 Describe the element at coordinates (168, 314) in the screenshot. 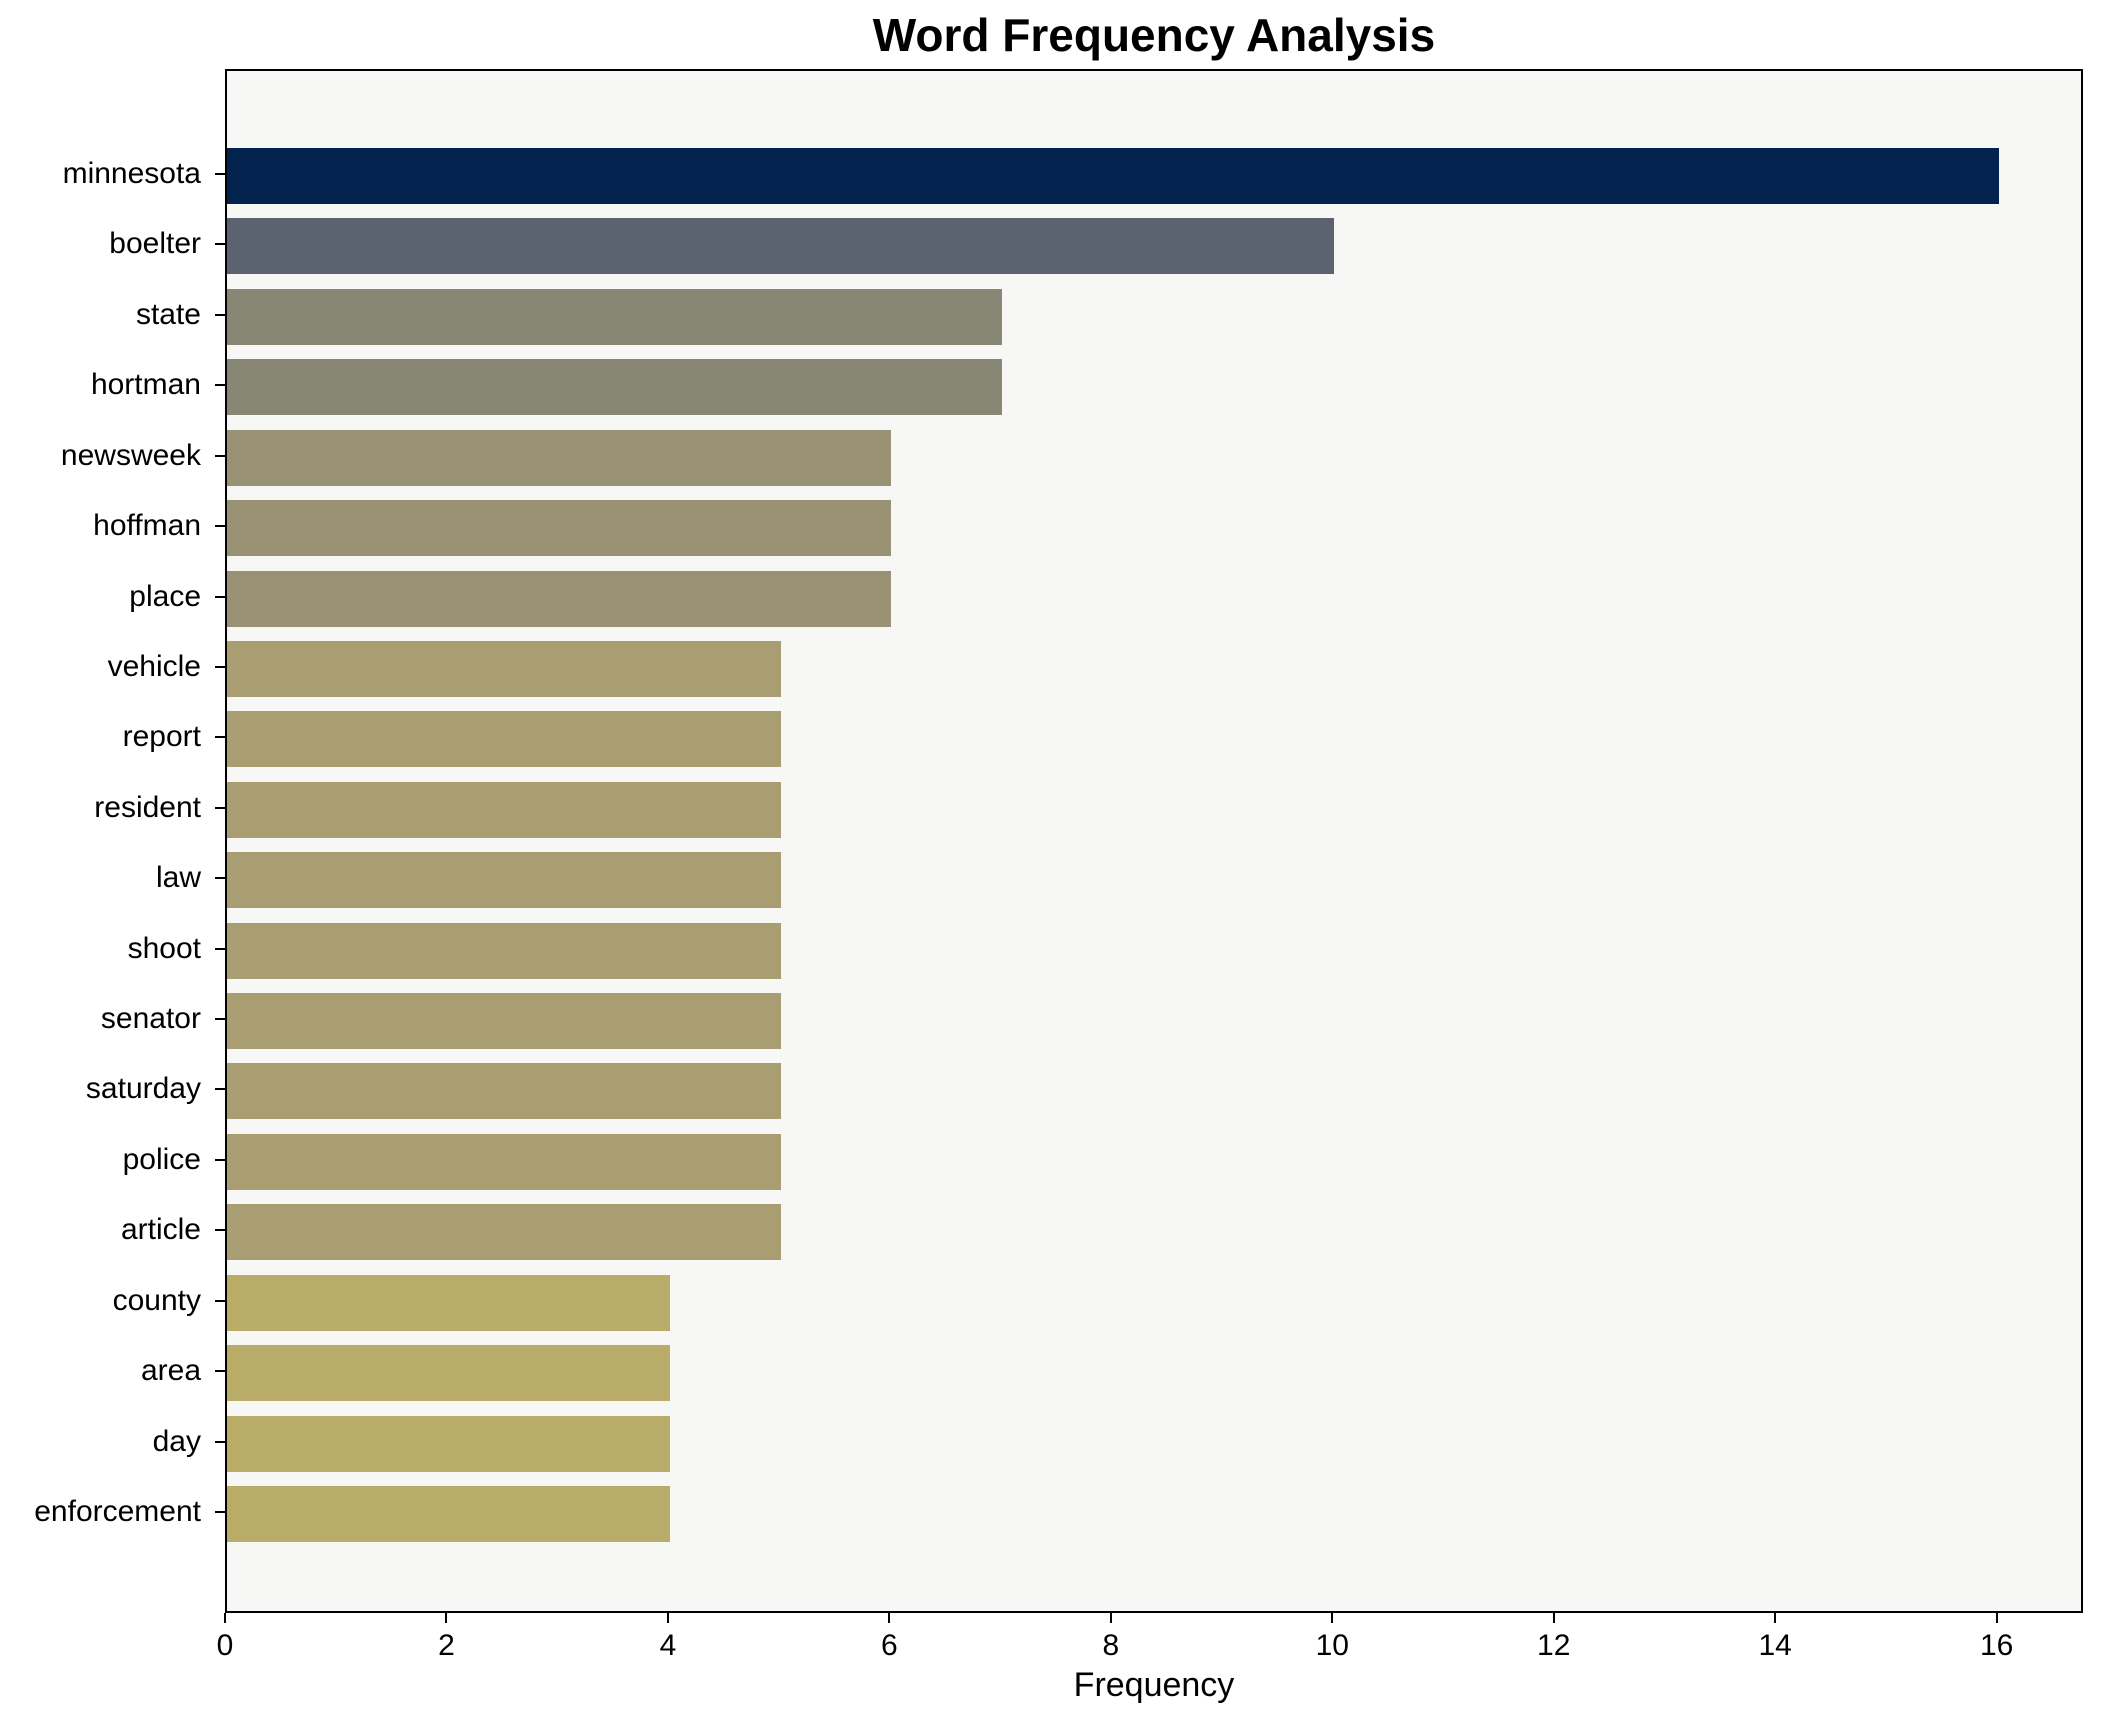

I see `y-tick-label-state: state` at that location.